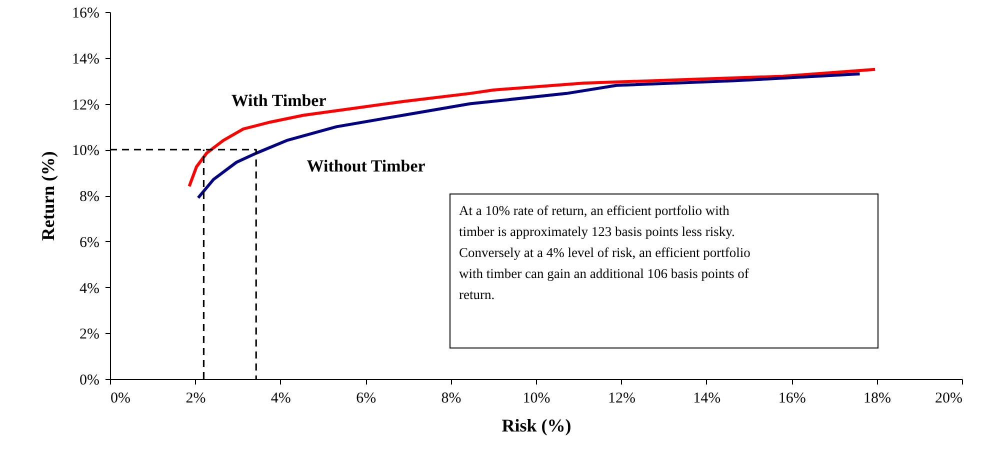 The height and width of the screenshot is (473, 985). What do you see at coordinates (196, 398) in the screenshot?
I see `x-tick-label: 2%` at bounding box center [196, 398].